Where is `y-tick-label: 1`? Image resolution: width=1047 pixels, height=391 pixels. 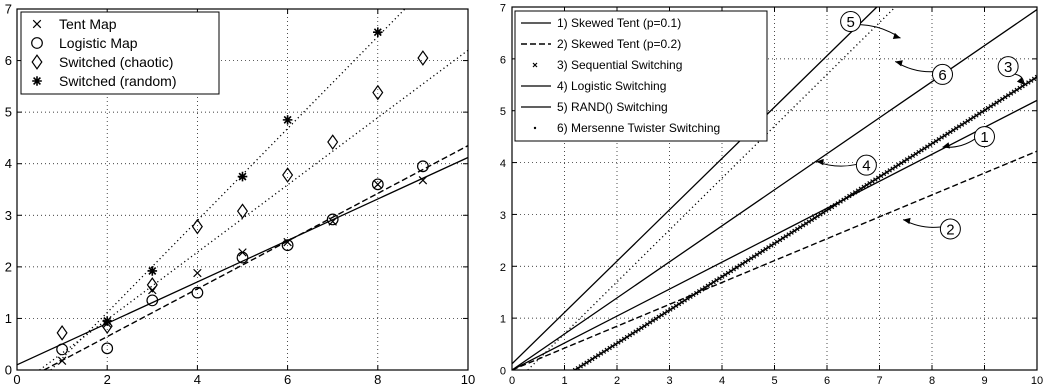 y-tick-label: 1 is located at coordinates (8, 318).